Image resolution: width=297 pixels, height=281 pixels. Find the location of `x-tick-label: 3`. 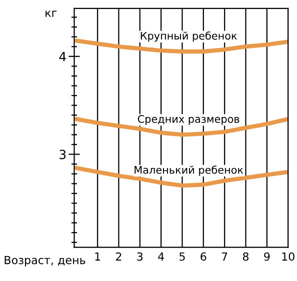

x-tick-label: 3 is located at coordinates (140, 256).